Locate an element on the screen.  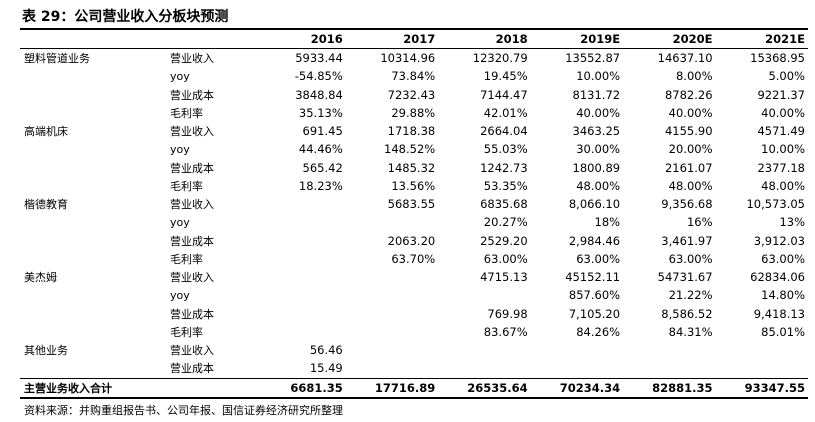
value-cell: -54.85% is located at coordinates (318, 76).